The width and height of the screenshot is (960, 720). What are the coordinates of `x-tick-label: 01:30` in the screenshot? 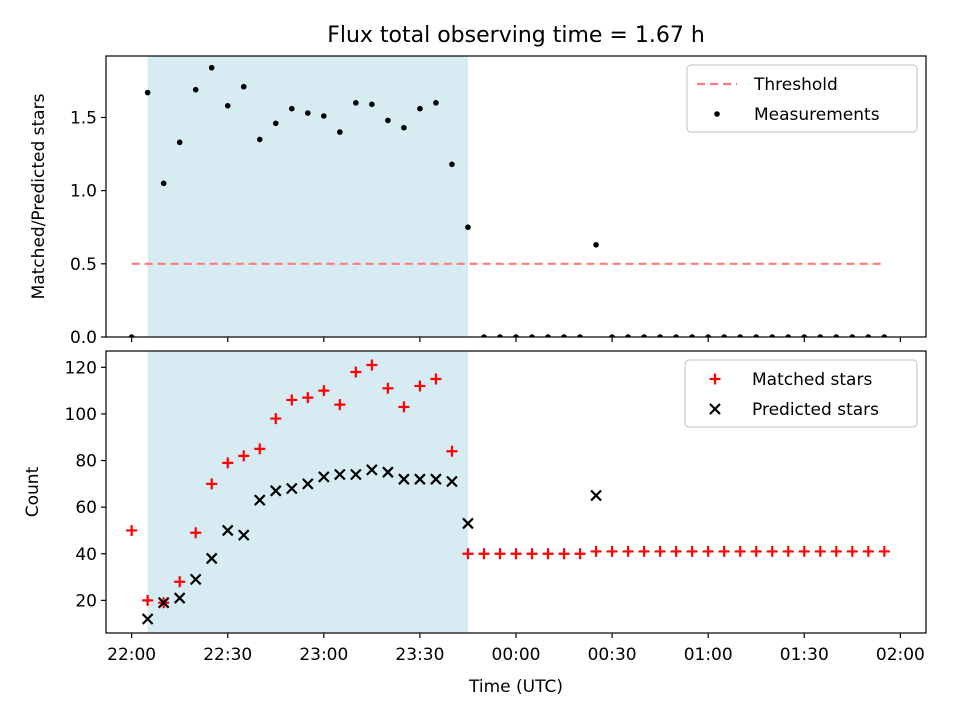 It's located at (804, 655).